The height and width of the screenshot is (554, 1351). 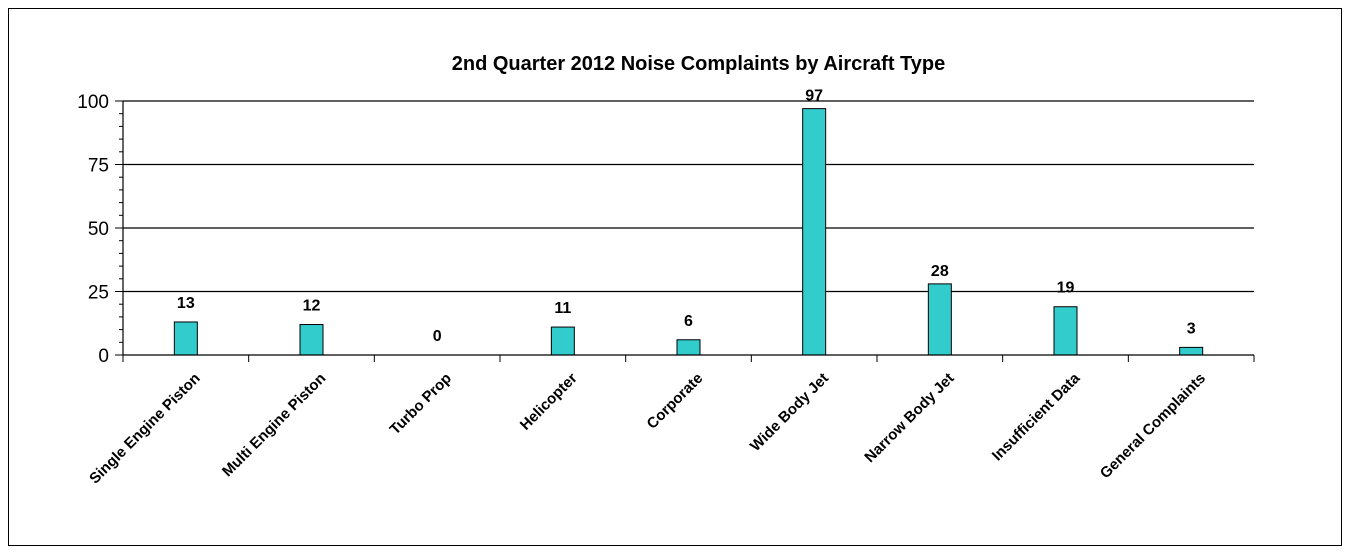 I want to click on x-tick-label: Corporate, so click(x=675, y=401).